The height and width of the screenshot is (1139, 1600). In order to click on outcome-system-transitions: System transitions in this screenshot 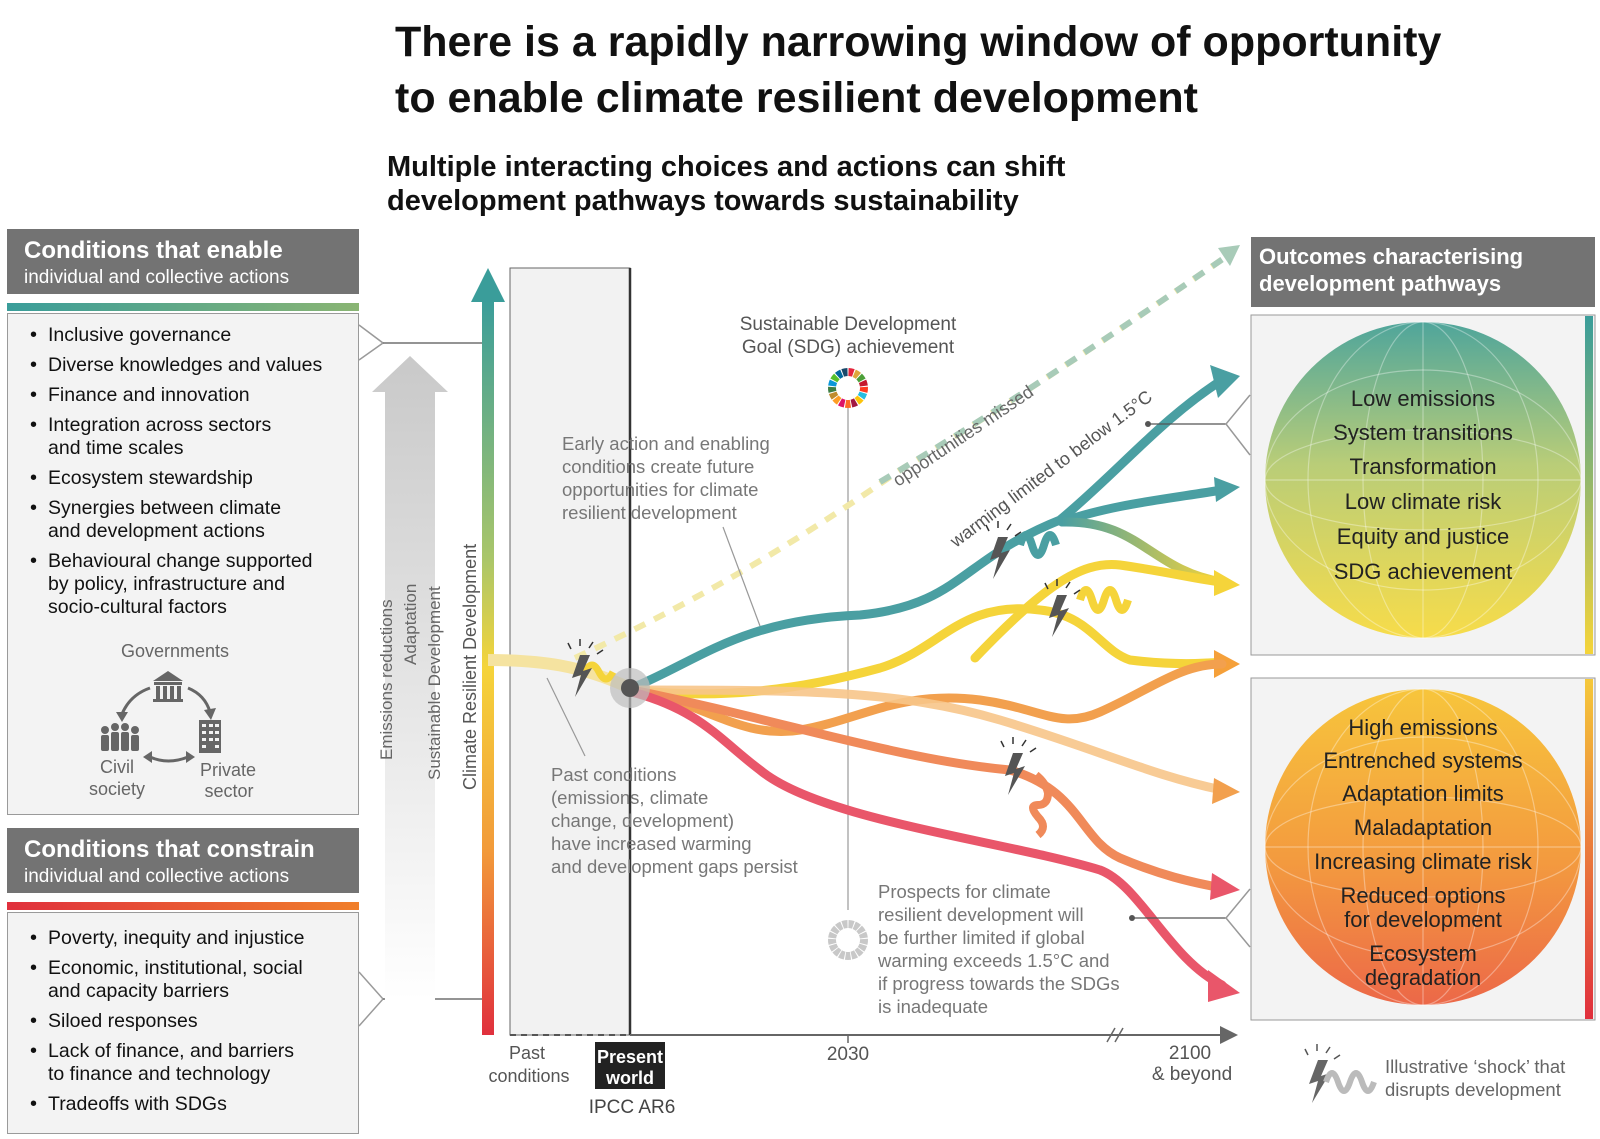, I will do `click(1423, 432)`.